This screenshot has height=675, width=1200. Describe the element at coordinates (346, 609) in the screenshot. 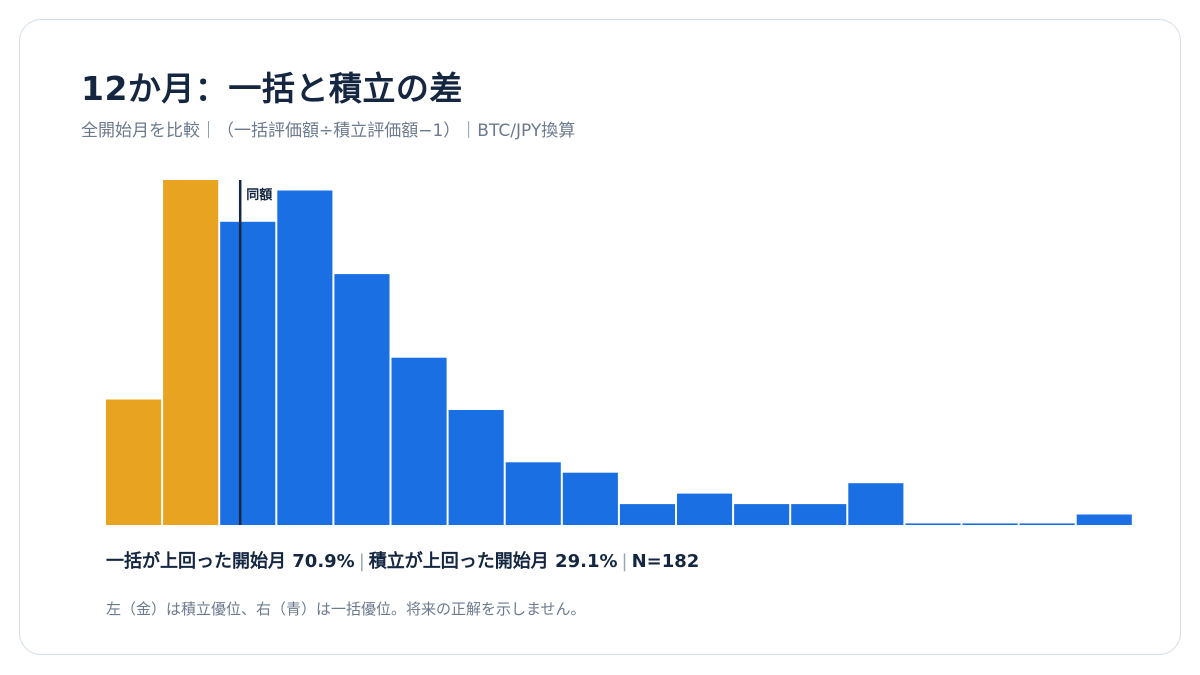

I see `footnote: 左（金）は積立優位、右（青）は一括優位。将来の正解を示しません。` at that location.